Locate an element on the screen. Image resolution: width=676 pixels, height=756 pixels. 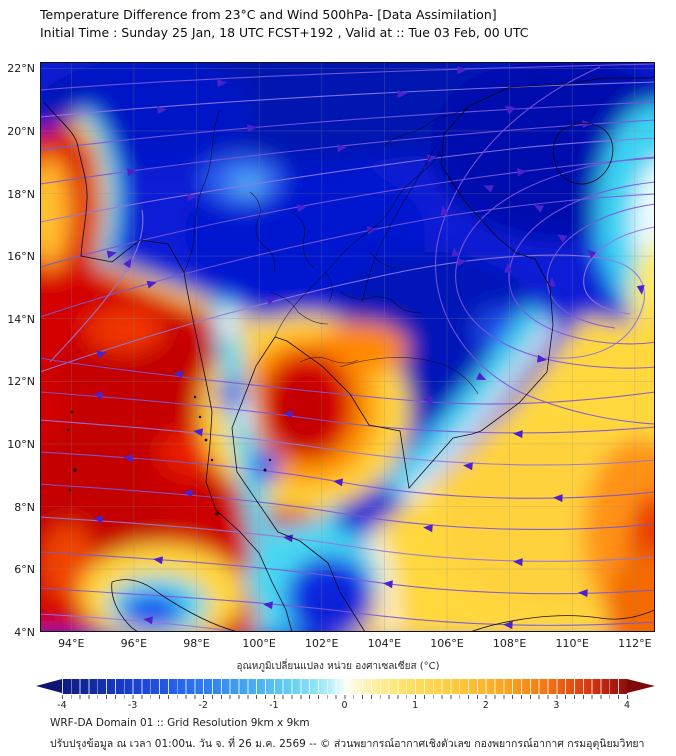
colorbar-tick-label: 4 is located at coordinates (627, 705).